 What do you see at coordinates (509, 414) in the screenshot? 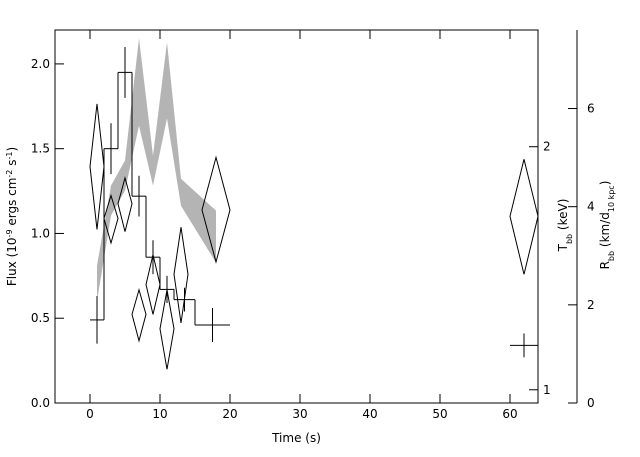
I see `x-tick-label: 60` at bounding box center [509, 414].